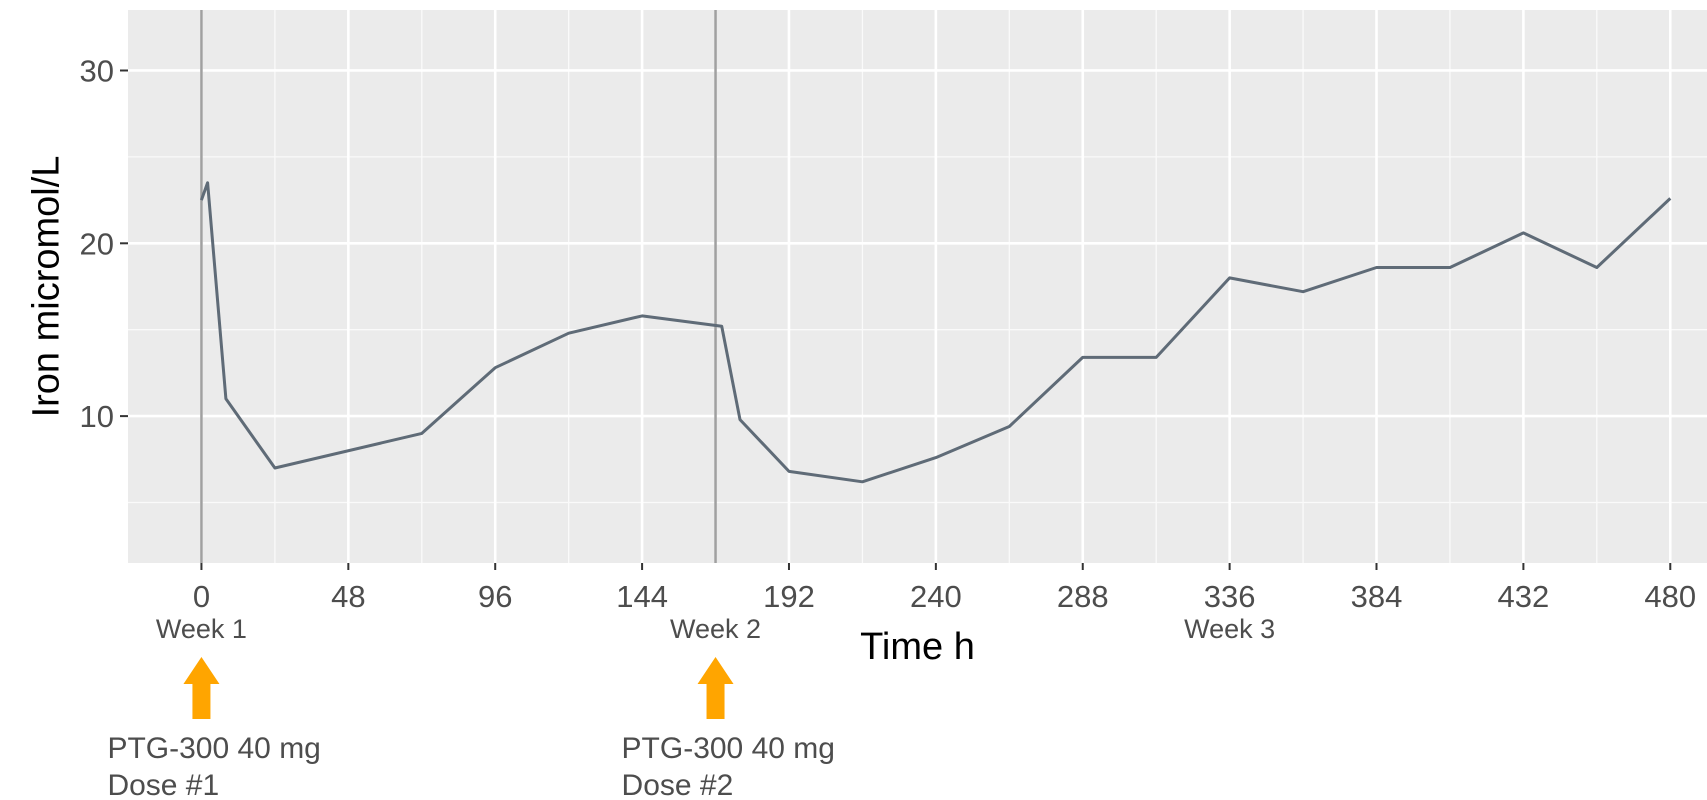 This screenshot has height=800, width=1707. I want to click on x-tick-label: 480, so click(1670, 596).